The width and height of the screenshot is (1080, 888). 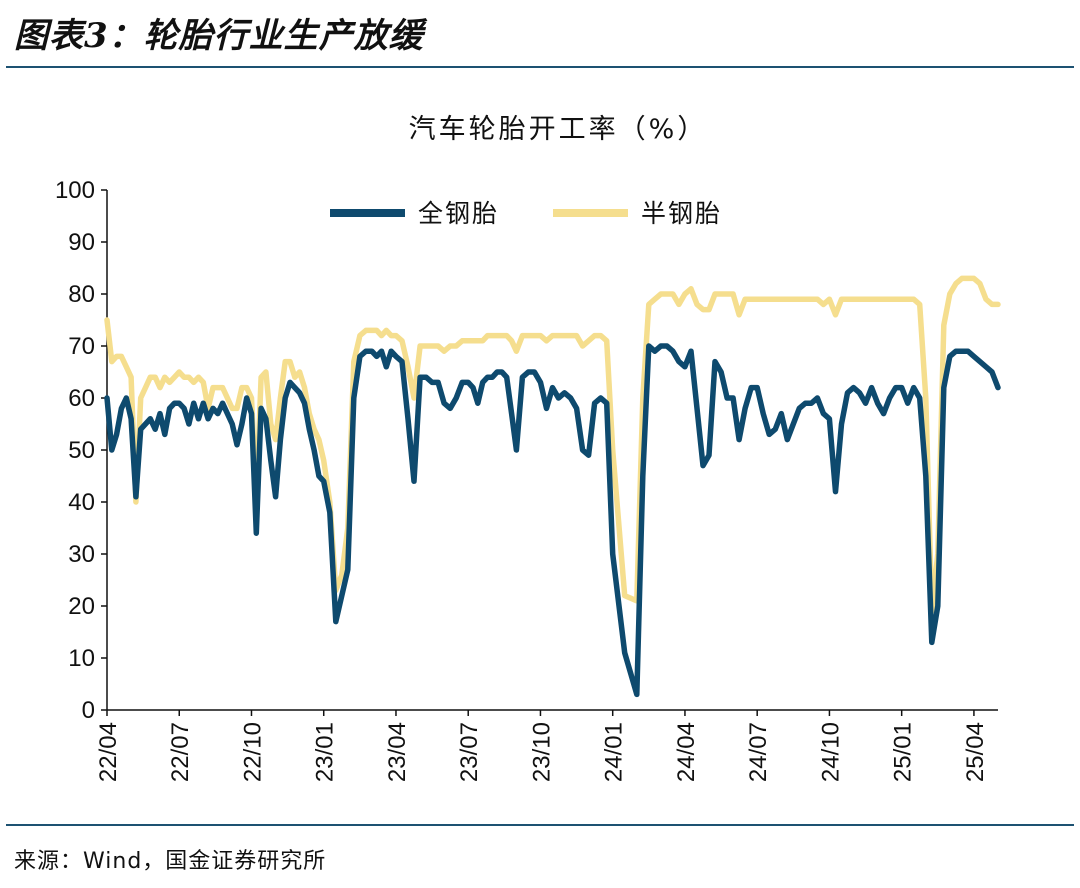 What do you see at coordinates (75, 190) in the screenshot?
I see `y-tick-label: 100` at bounding box center [75, 190].